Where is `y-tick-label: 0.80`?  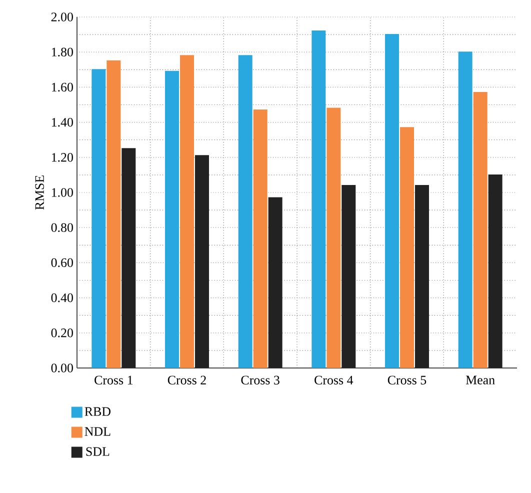
y-tick-label: 0.80 is located at coordinates (62, 227).